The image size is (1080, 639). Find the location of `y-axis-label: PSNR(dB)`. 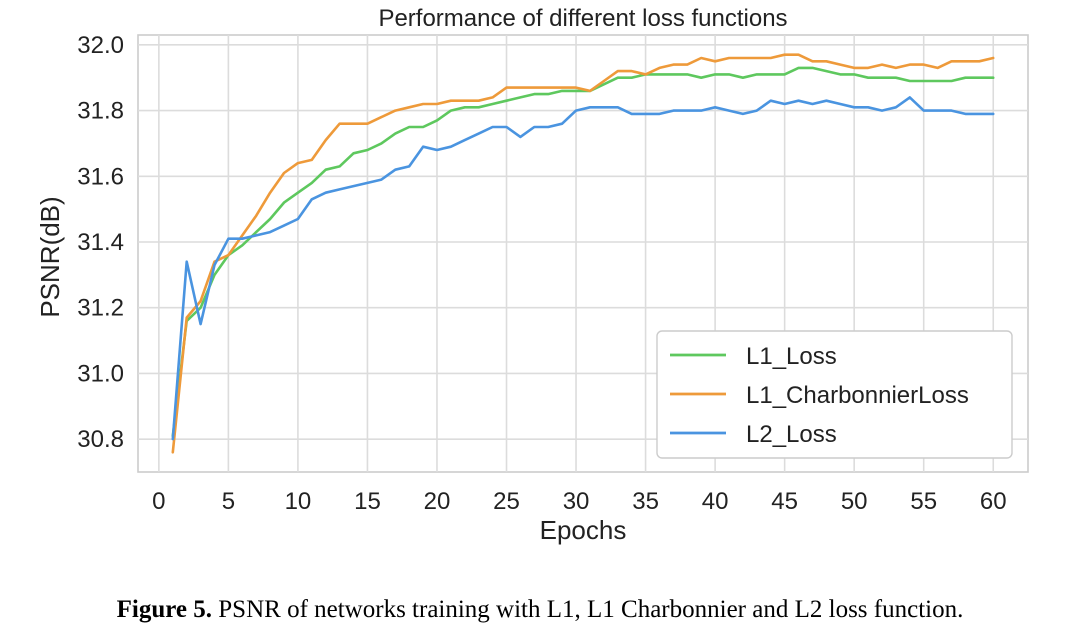

y-axis-label: PSNR(dB) is located at coordinates (50, 256).